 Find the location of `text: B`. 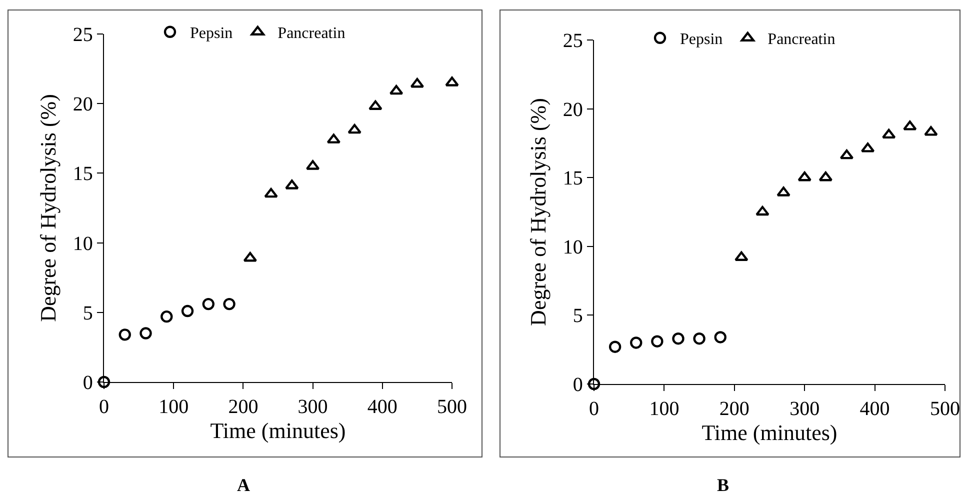

text: B is located at coordinates (723, 485).